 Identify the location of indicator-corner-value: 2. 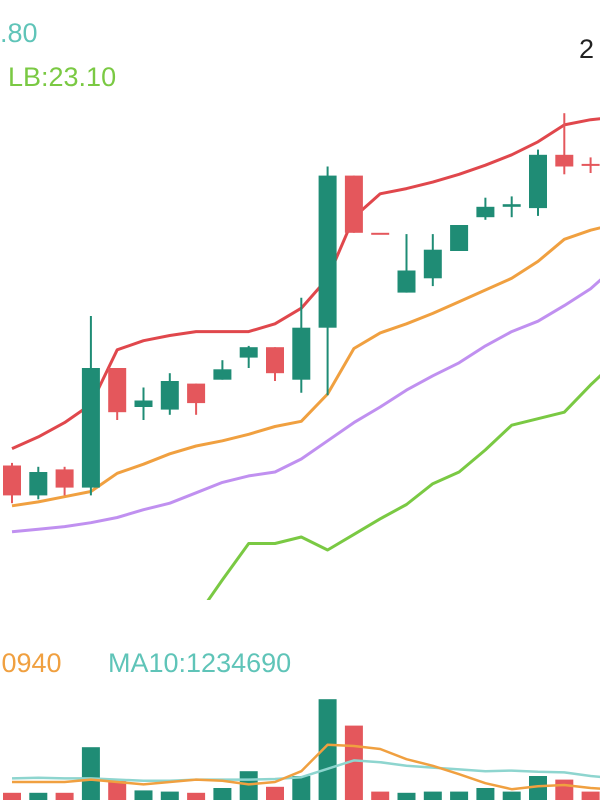
(587, 49).